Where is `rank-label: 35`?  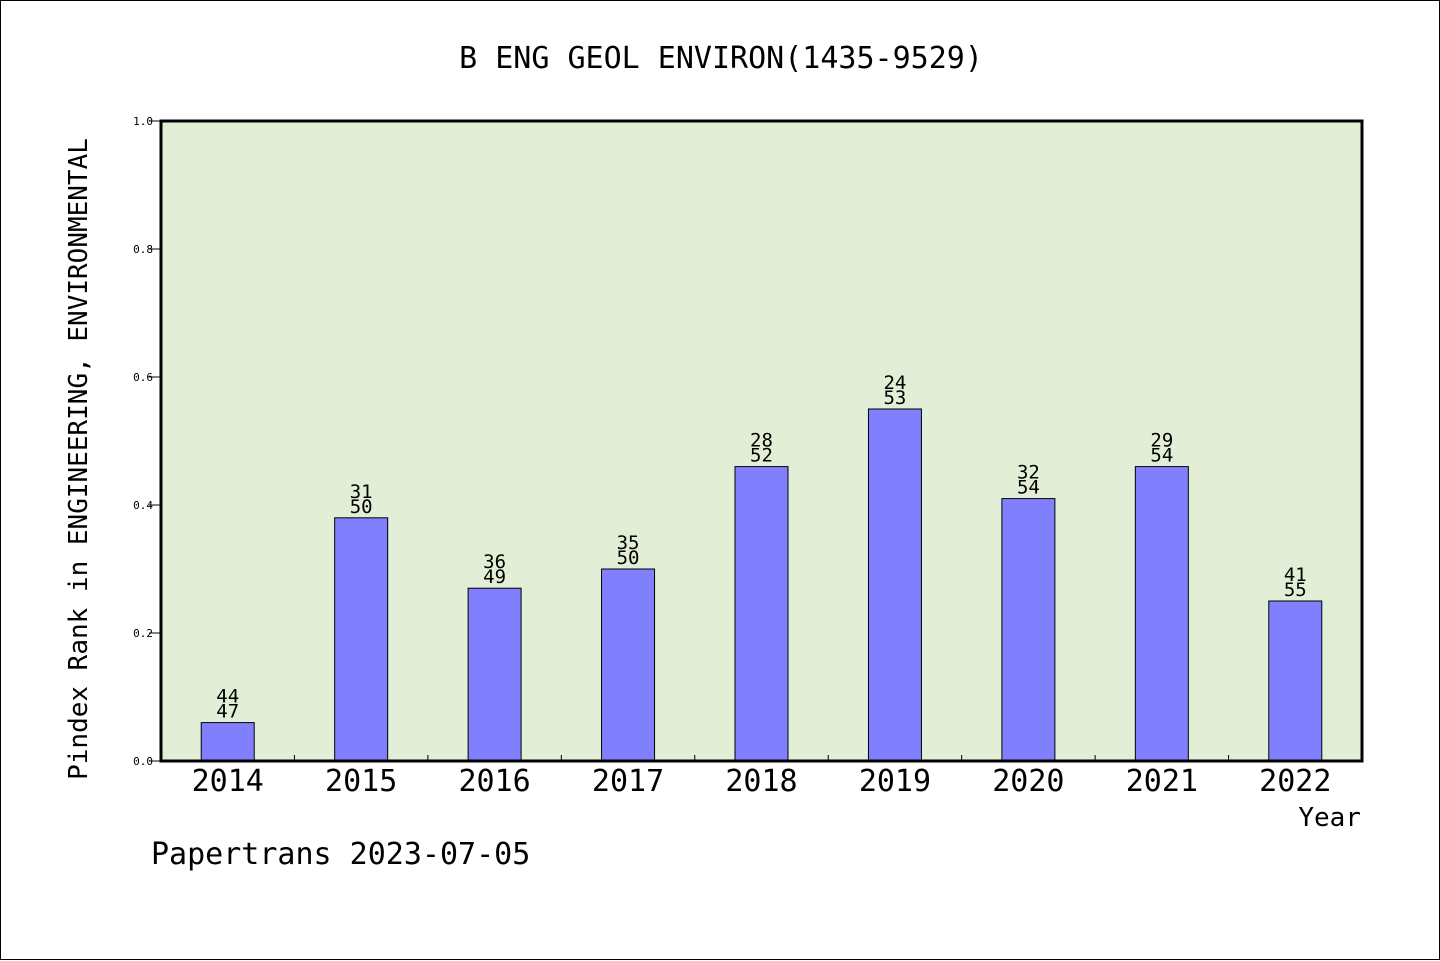 rank-label: 35 is located at coordinates (628, 543).